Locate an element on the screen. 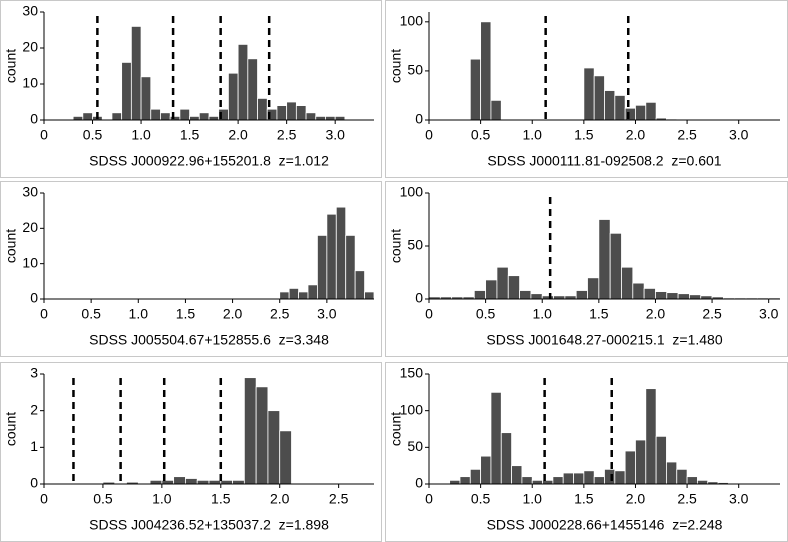  caption: SDSS J000228.66+1455146 z=2.248 is located at coordinates (605, 525).